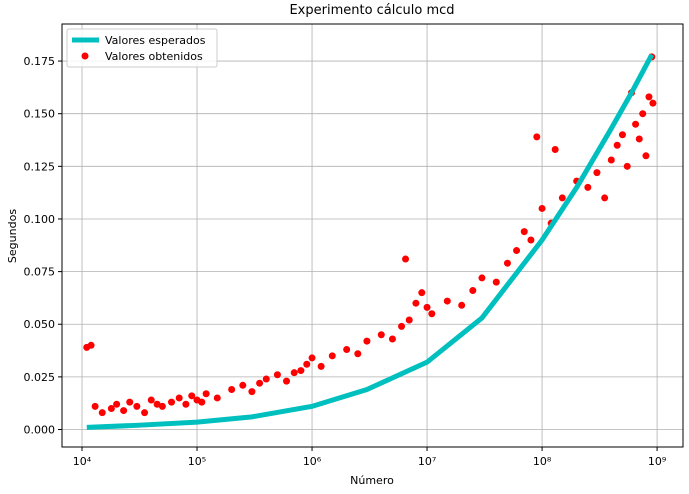  I want to click on chart-title: Experimento cálculo mcd, so click(371, 10).